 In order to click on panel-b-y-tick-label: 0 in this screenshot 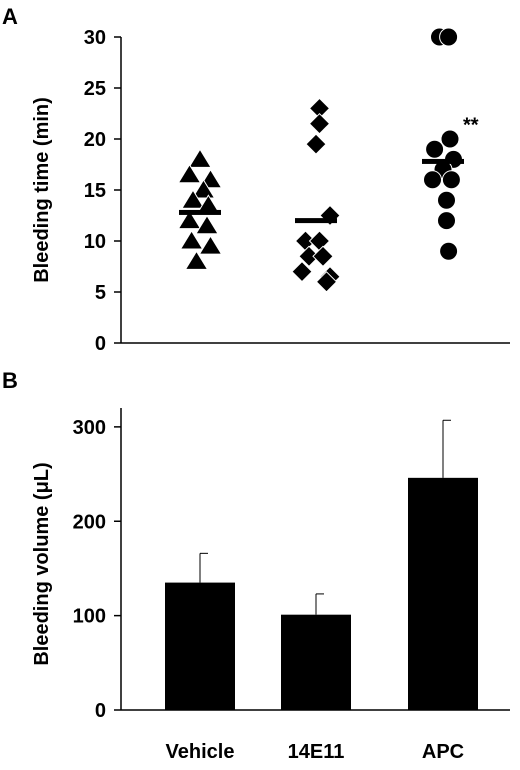, I will do `click(100, 711)`.